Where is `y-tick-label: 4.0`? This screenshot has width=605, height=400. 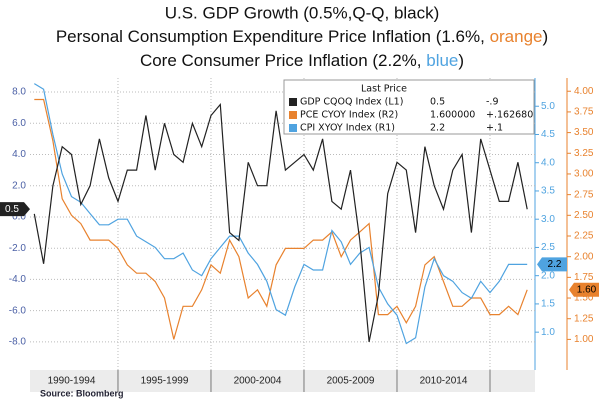 y-tick-label: 4.0 is located at coordinates (19, 154).